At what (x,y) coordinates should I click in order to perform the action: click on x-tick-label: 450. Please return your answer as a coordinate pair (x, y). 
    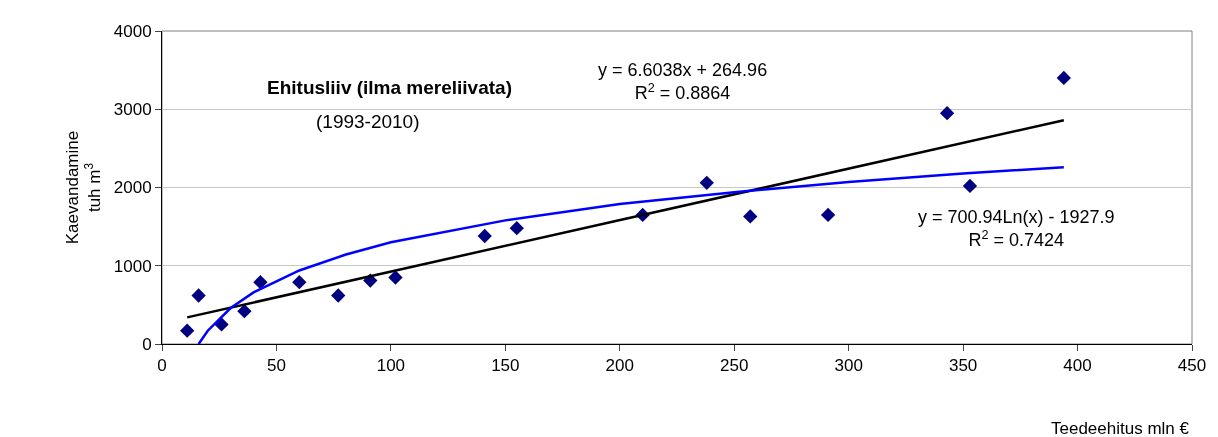
    Looking at the image, I should click on (1192, 366).